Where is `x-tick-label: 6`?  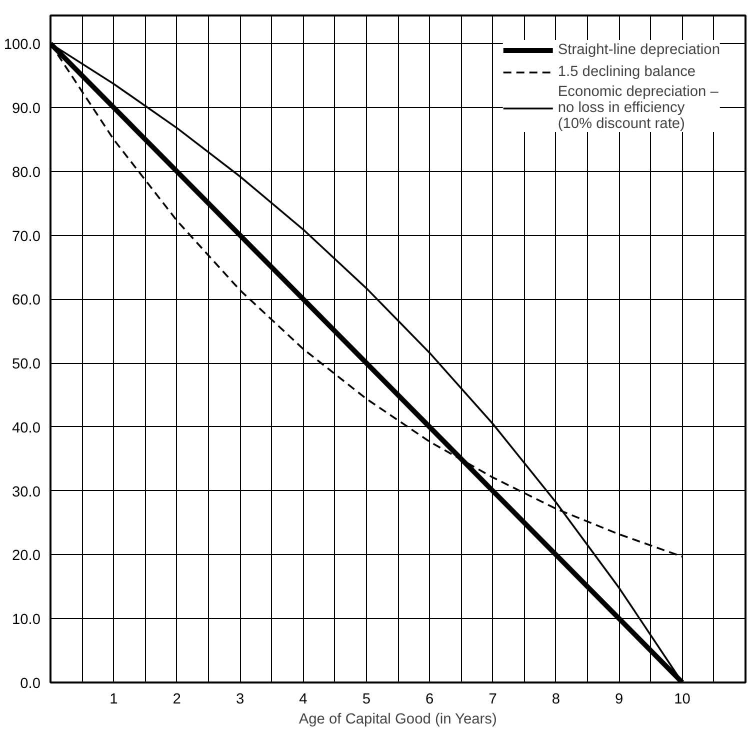
x-tick-label: 6 is located at coordinates (430, 700).